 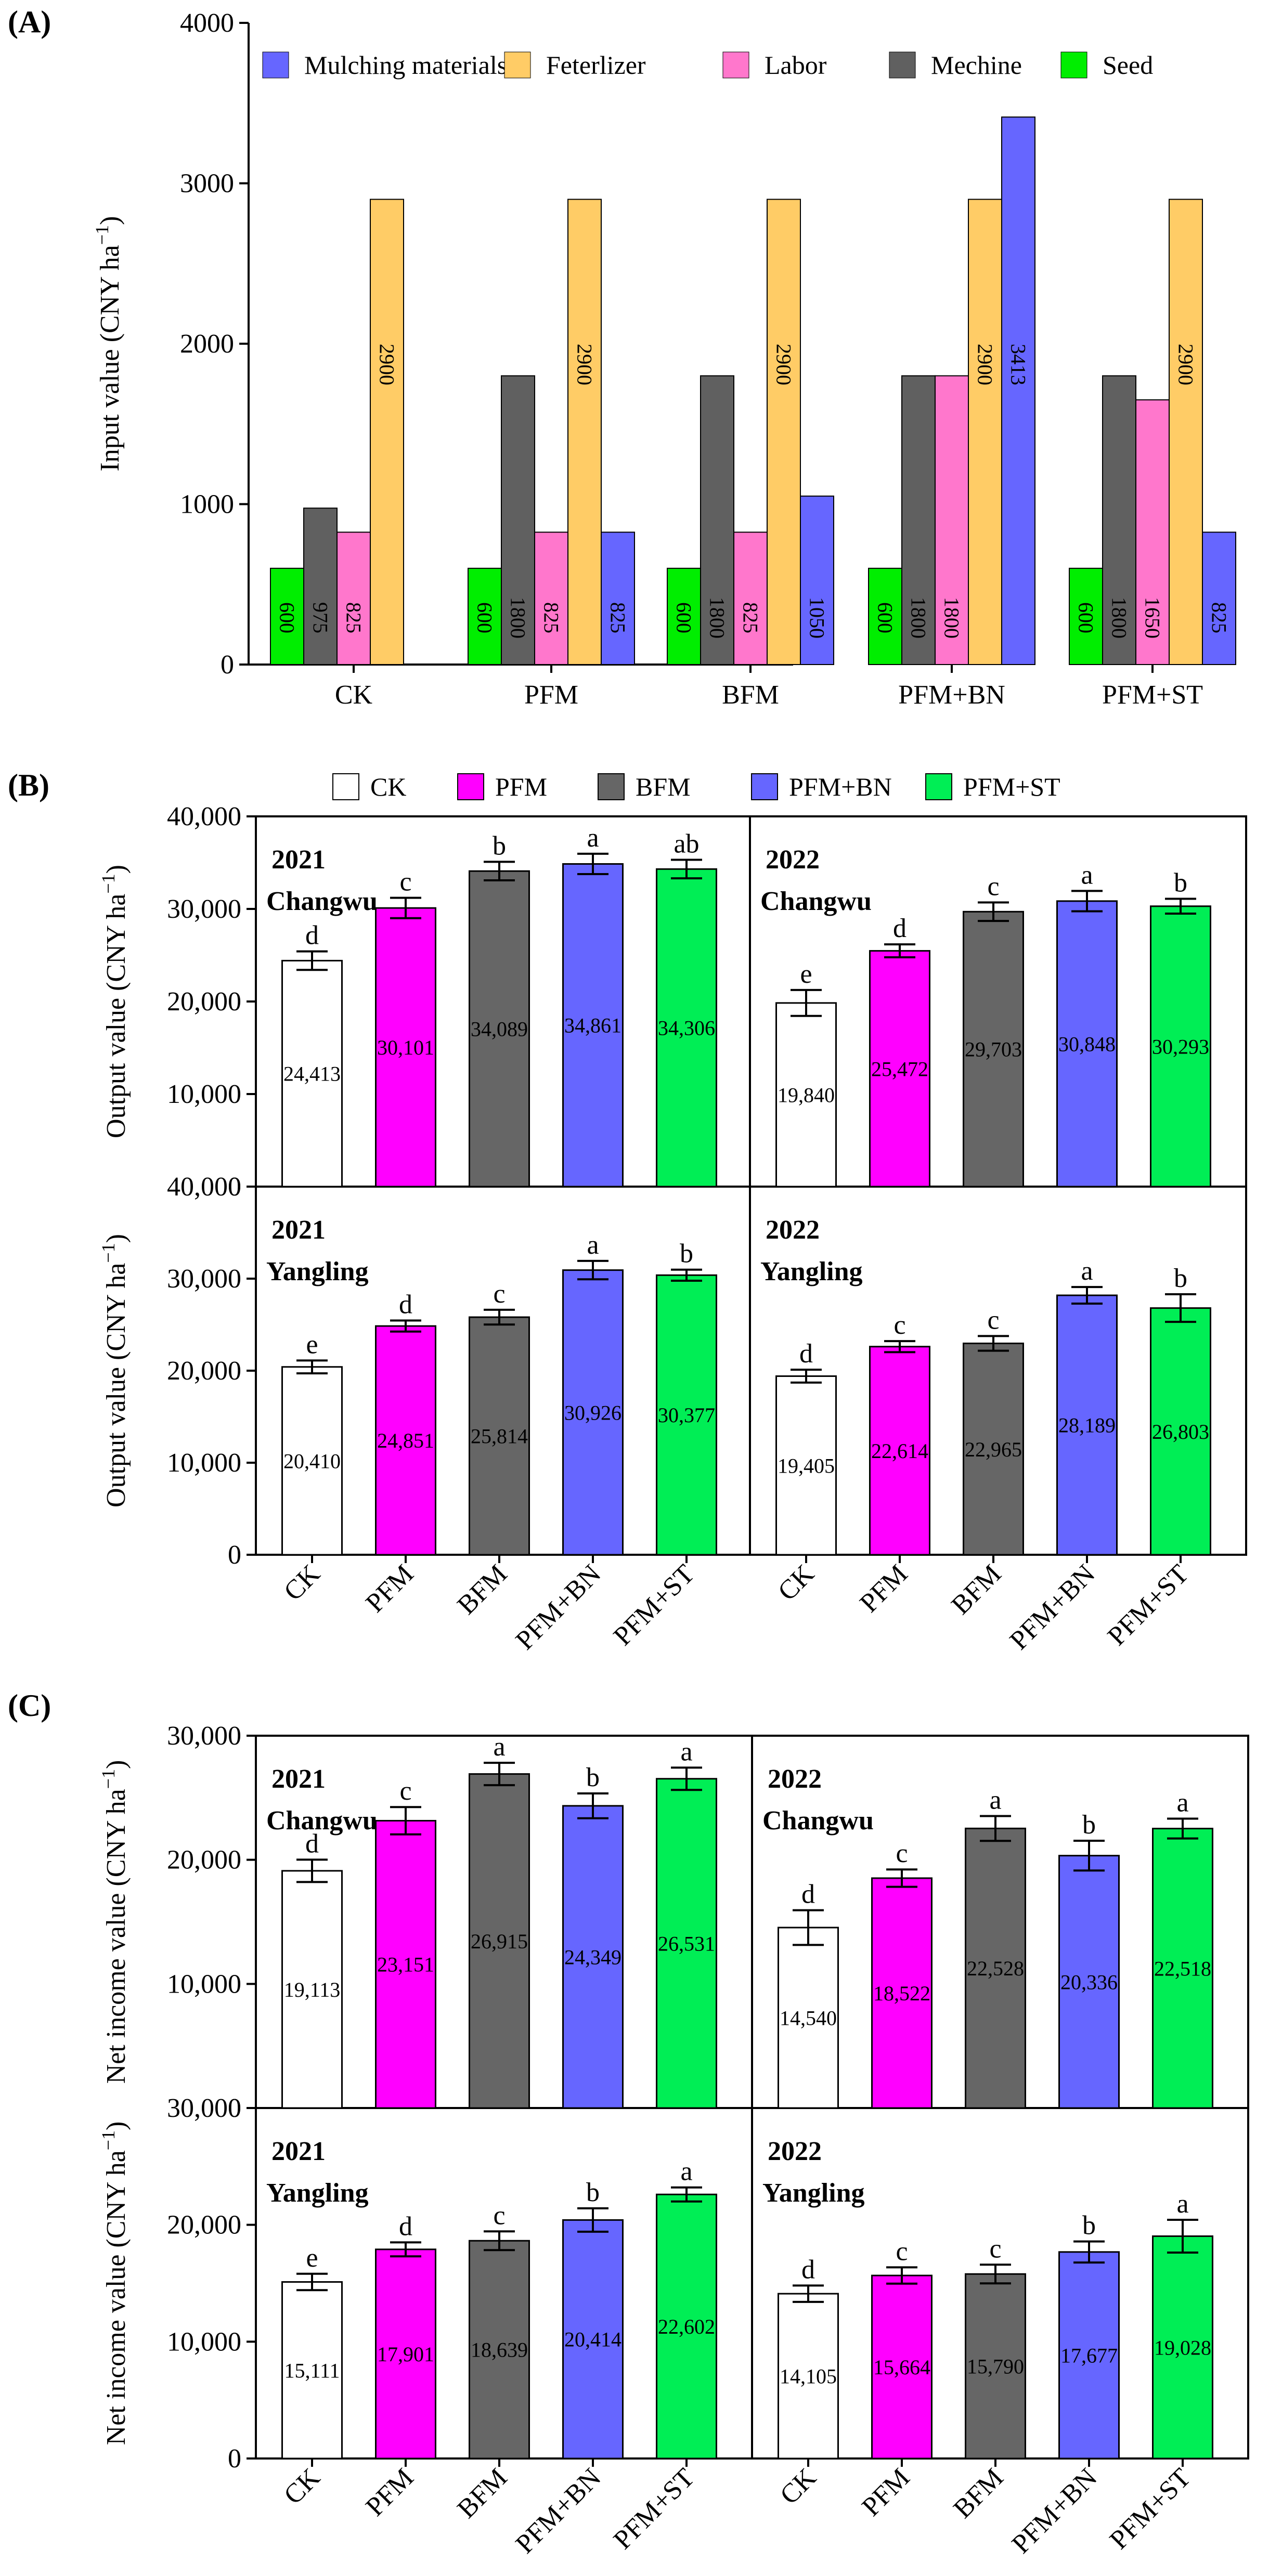 I want to click on x-tick-label-c: PFM, so click(x=390, y=2492).